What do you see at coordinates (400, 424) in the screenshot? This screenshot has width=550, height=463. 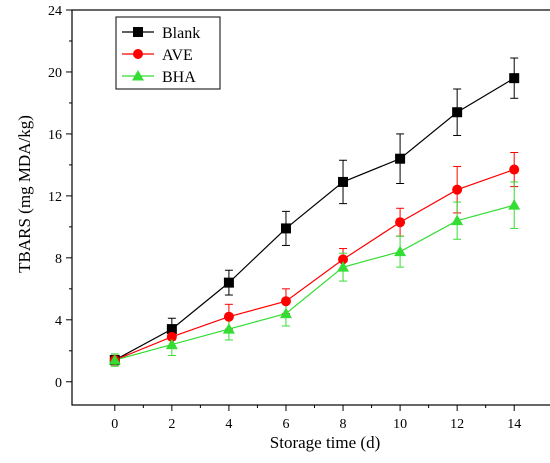 I see `x-tick-label: 10` at bounding box center [400, 424].